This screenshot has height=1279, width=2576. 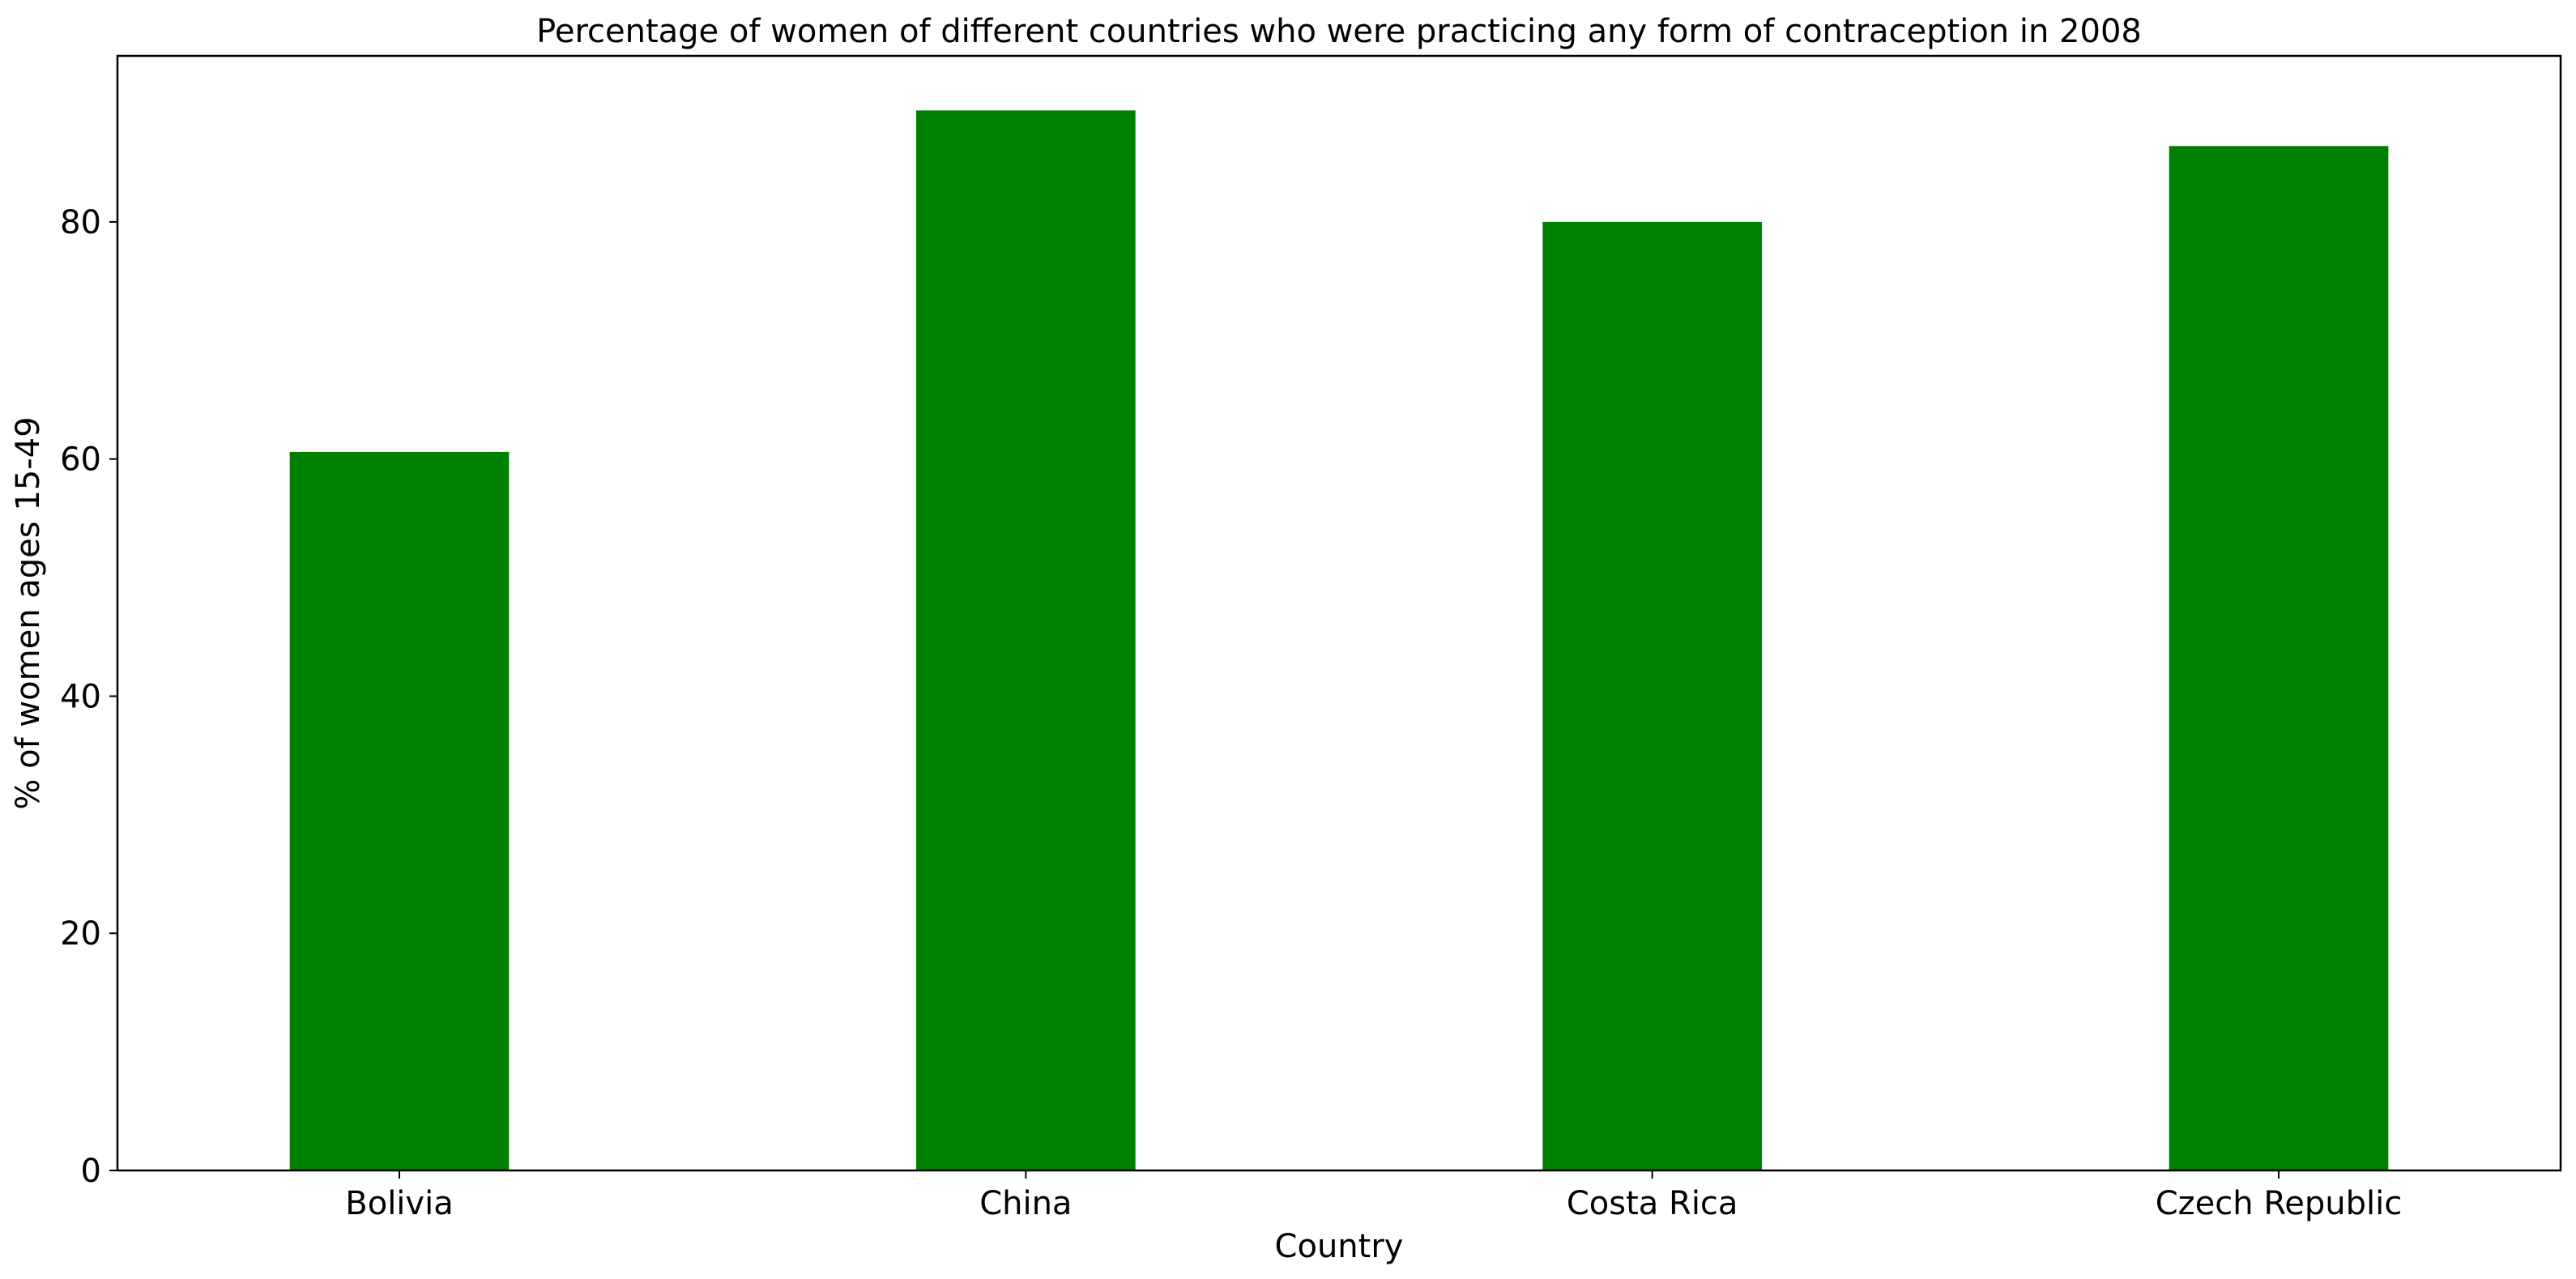 What do you see at coordinates (2279, 658) in the screenshot?
I see `bar-czech-republic` at bounding box center [2279, 658].